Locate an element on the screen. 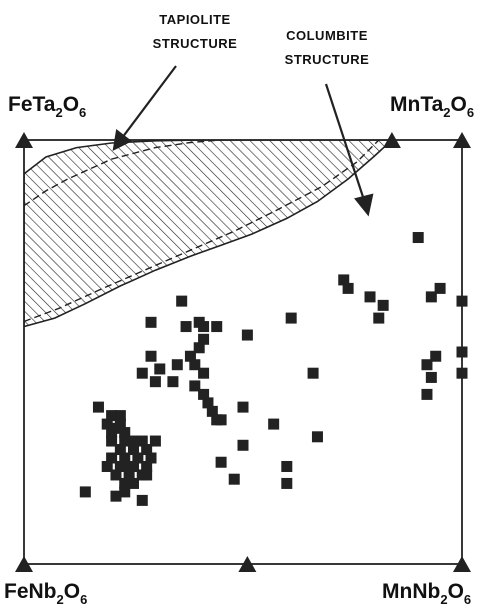  corner-label-top-left: FeTa2O6 is located at coordinates (47, 106).